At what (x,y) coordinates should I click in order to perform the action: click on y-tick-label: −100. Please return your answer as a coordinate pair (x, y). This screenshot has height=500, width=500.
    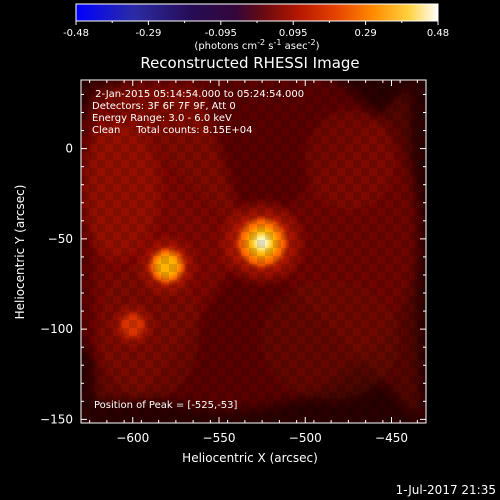
    Looking at the image, I should click on (56, 329).